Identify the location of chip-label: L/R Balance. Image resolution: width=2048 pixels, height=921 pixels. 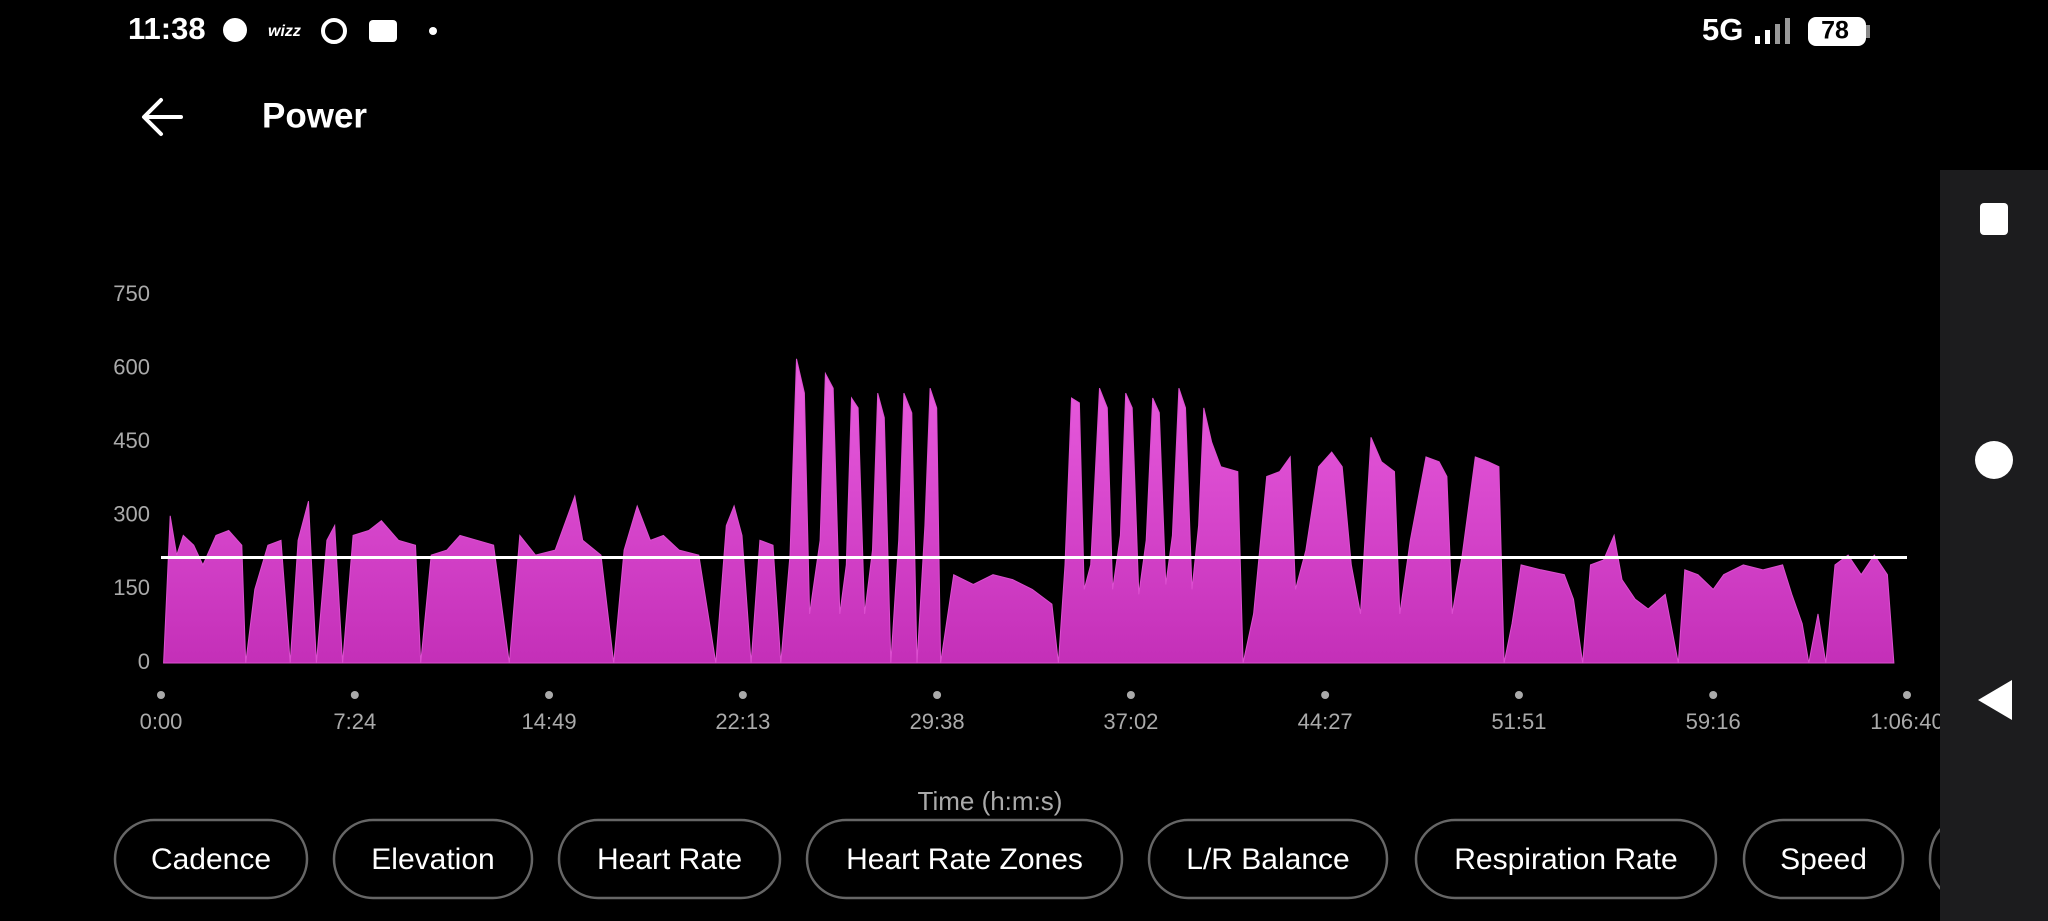
(1267, 859).